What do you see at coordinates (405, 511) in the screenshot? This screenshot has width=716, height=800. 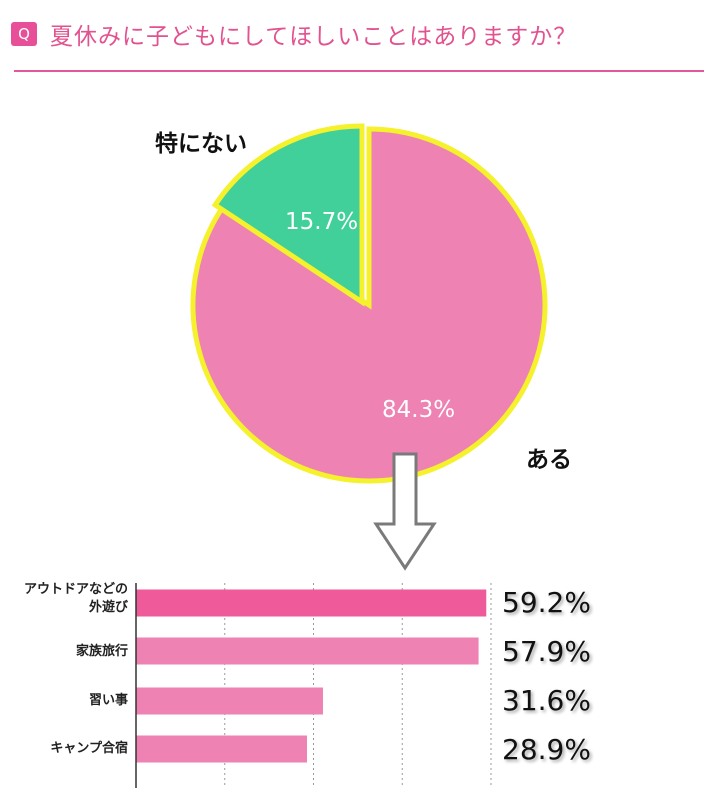 I see `down-arrow-icon` at bounding box center [405, 511].